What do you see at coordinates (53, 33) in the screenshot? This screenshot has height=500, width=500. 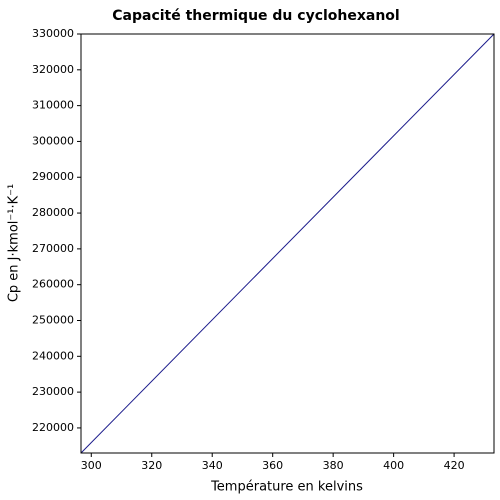 I see `y-tick-label: 330000` at bounding box center [53, 33].